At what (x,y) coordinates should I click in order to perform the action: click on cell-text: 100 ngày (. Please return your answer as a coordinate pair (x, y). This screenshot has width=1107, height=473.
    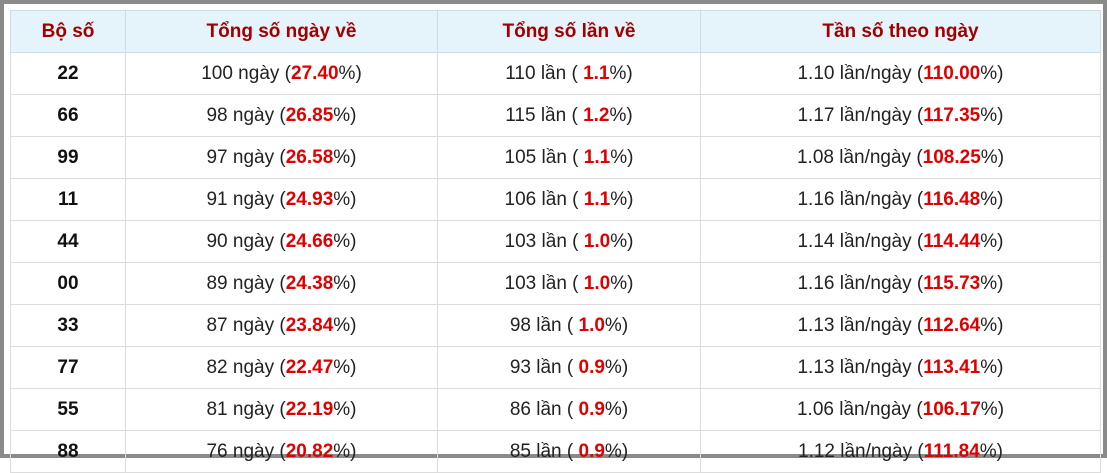
    Looking at the image, I should click on (246, 73).